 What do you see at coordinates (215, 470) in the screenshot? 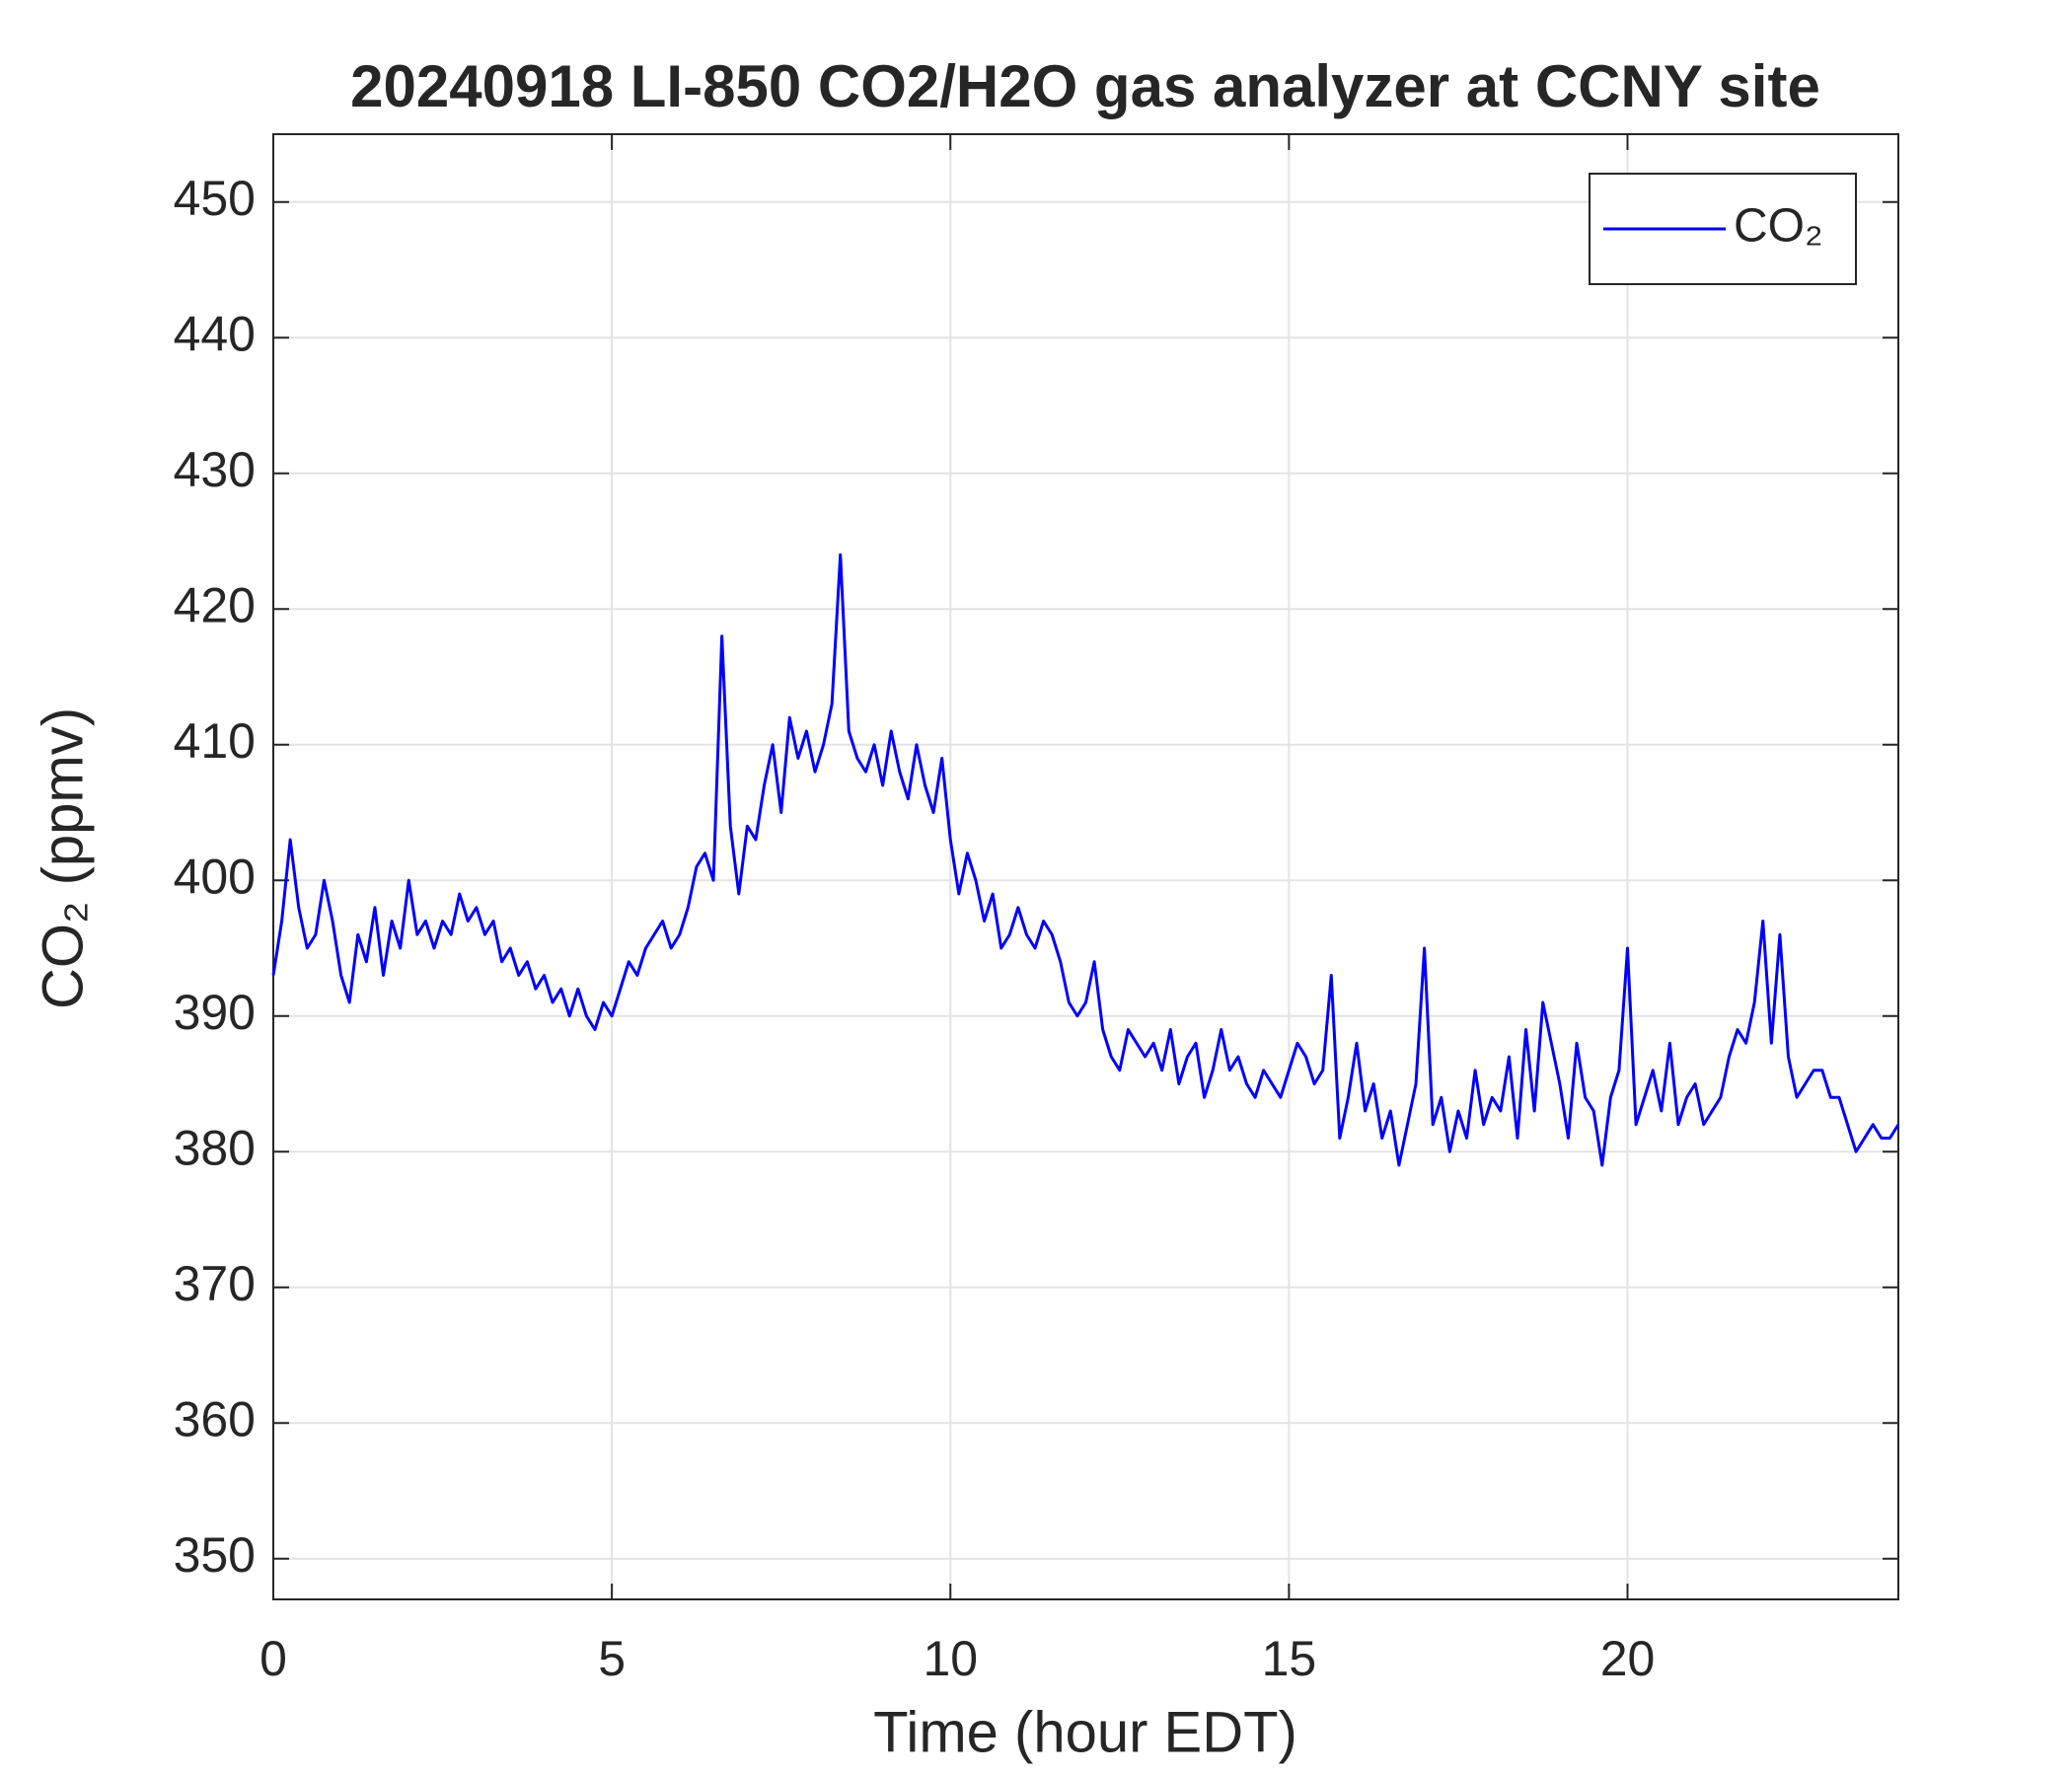
I see `y-tick-label: 430` at bounding box center [215, 470].